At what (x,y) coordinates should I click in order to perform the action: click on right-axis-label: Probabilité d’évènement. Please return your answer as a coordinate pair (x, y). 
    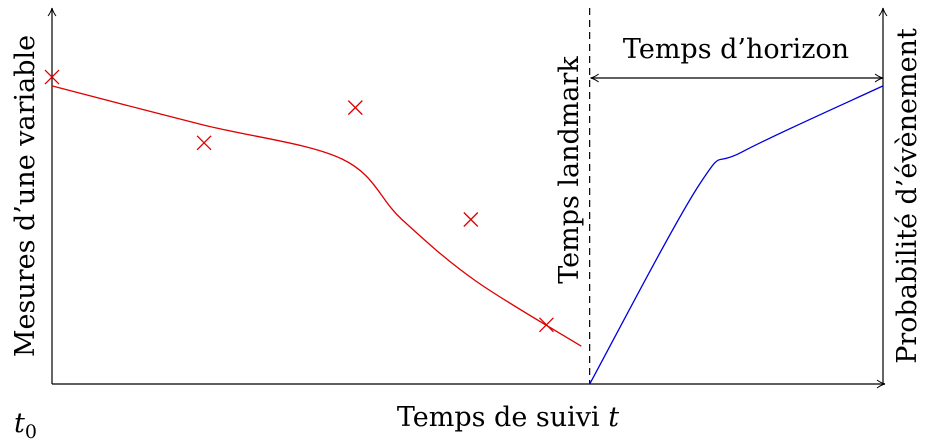
    Looking at the image, I should click on (907, 196).